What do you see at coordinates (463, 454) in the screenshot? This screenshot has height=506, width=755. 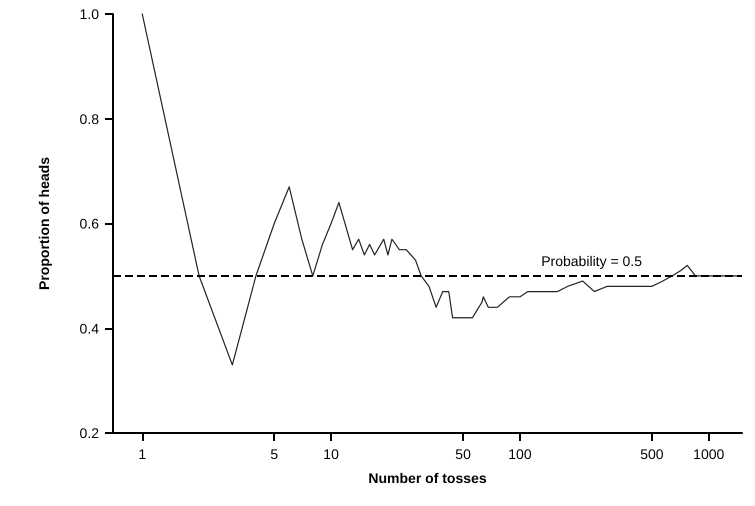 I see `x-tick-label: 50` at bounding box center [463, 454].